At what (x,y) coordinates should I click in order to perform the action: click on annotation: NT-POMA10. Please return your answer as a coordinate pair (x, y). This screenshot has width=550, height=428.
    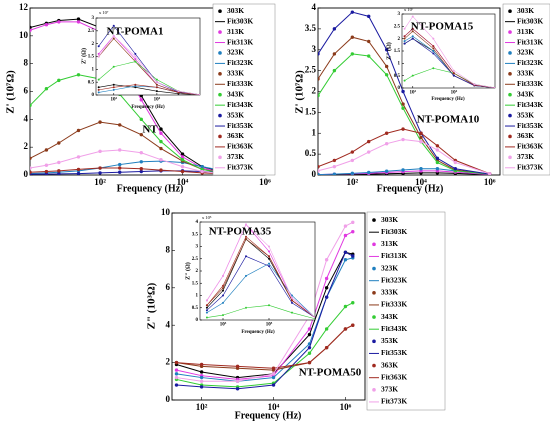
    Looking at the image, I should click on (448, 120).